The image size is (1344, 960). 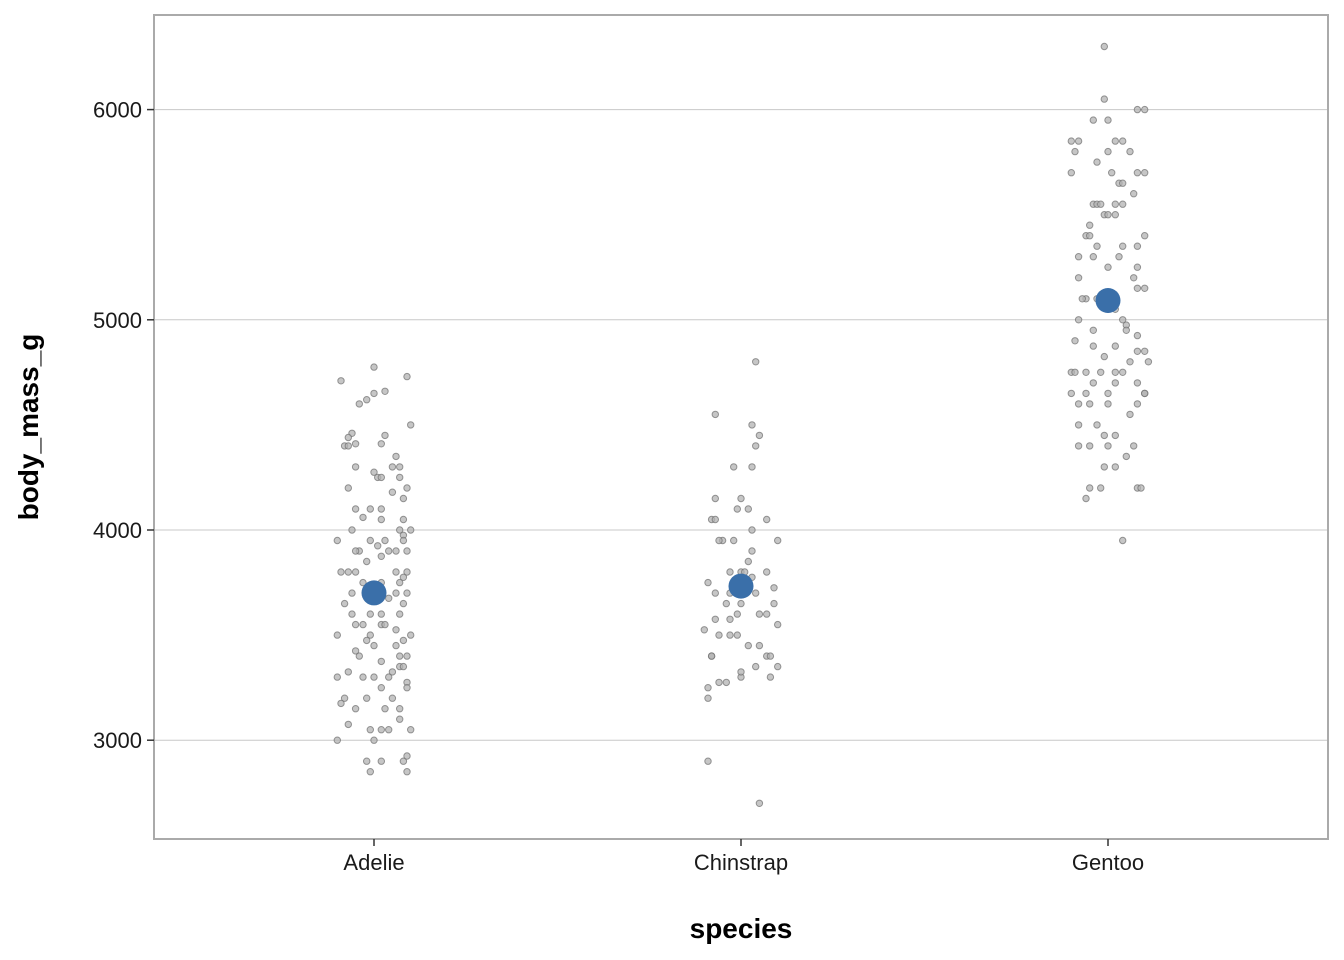 What do you see at coordinates (28, 427) in the screenshot?
I see `y-axis-title: body_mass_g` at bounding box center [28, 427].